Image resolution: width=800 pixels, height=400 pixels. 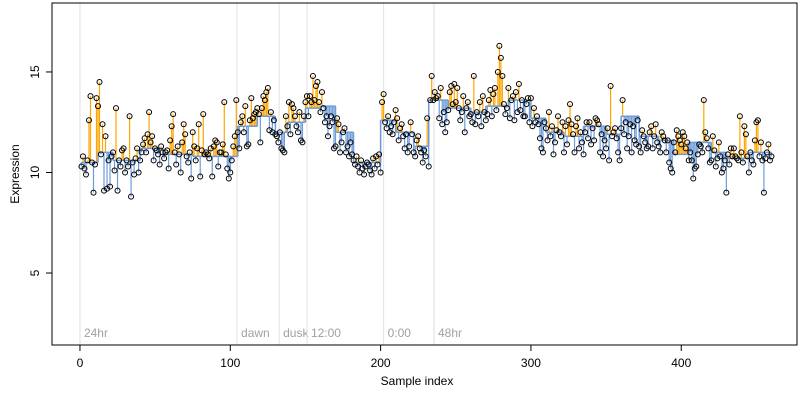 What do you see at coordinates (326, 333) in the screenshot?
I see `annotation-label: 12:00` at bounding box center [326, 333].